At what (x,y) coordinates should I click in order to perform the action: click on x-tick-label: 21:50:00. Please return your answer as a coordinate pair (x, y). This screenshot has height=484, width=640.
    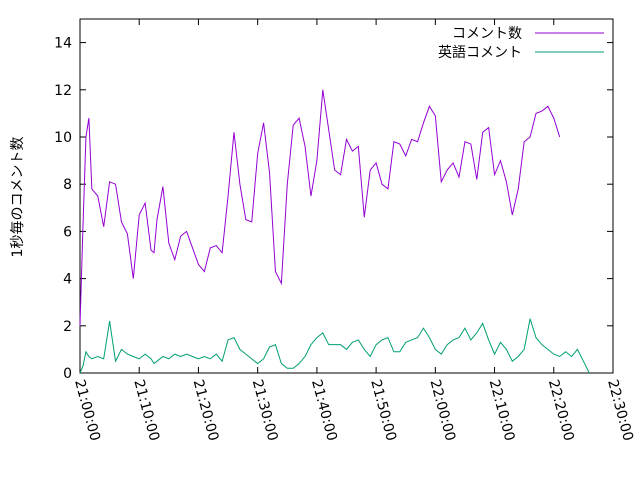
    Looking at the image, I should click on (383, 410).